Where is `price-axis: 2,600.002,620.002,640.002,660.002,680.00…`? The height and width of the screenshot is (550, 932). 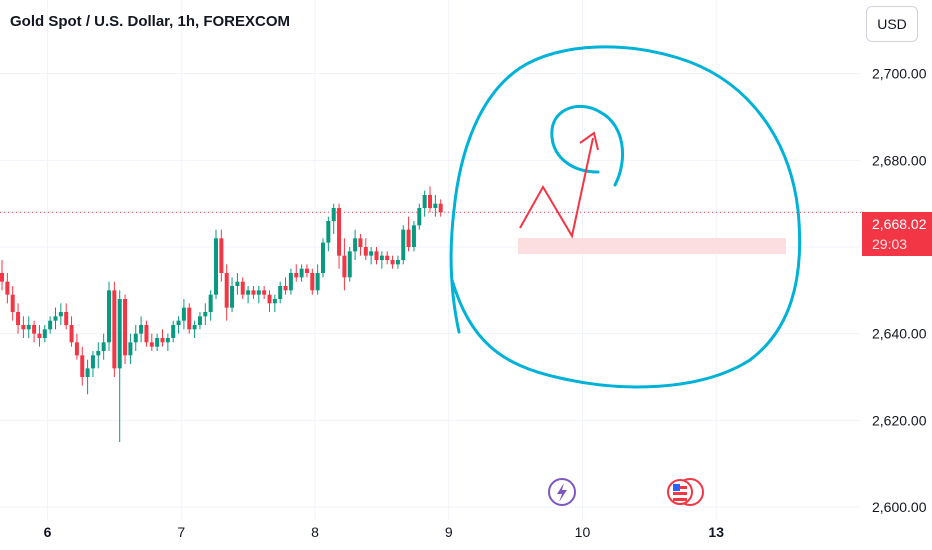 price-axis: 2,600.002,620.002,640.002,660.002,680.00… is located at coordinates (899, 290).